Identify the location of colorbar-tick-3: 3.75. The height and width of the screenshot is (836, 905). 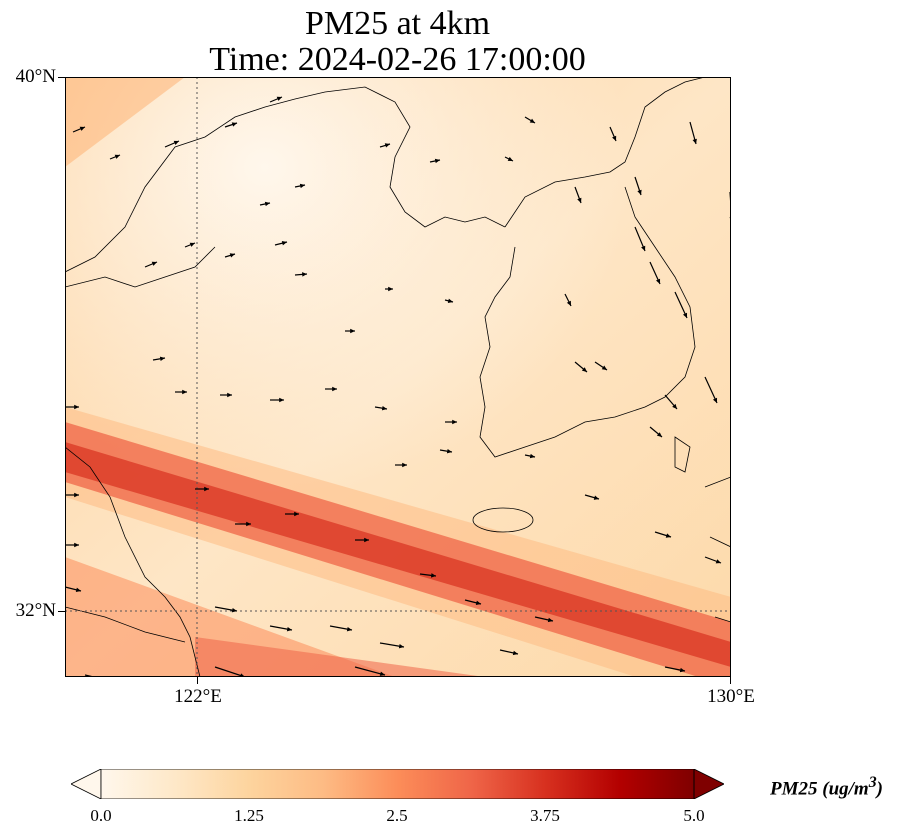
(545, 815).